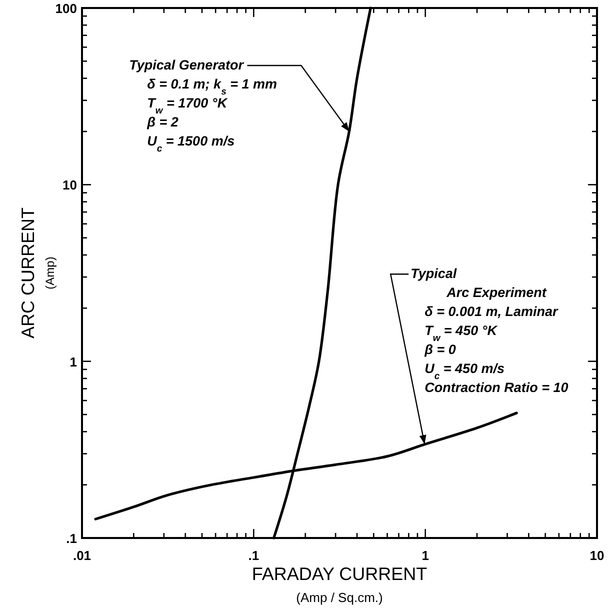 This screenshot has width=608, height=613. I want to click on x-tick-label: 10, so click(597, 555).